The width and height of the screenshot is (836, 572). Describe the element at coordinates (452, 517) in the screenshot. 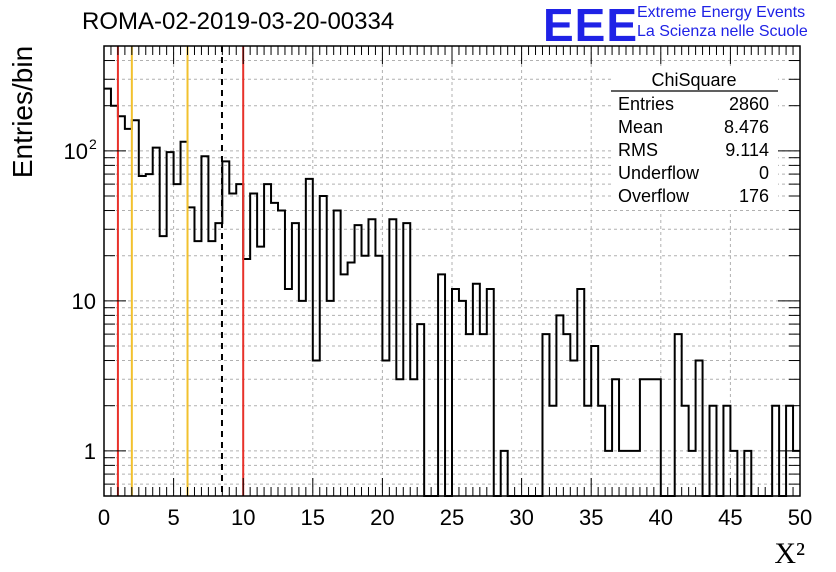

I see `x-tick-label: 25` at that location.